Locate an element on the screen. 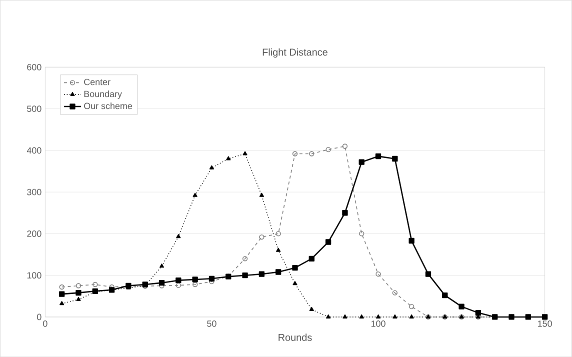  legend-label: Our scheme is located at coordinates (108, 106).